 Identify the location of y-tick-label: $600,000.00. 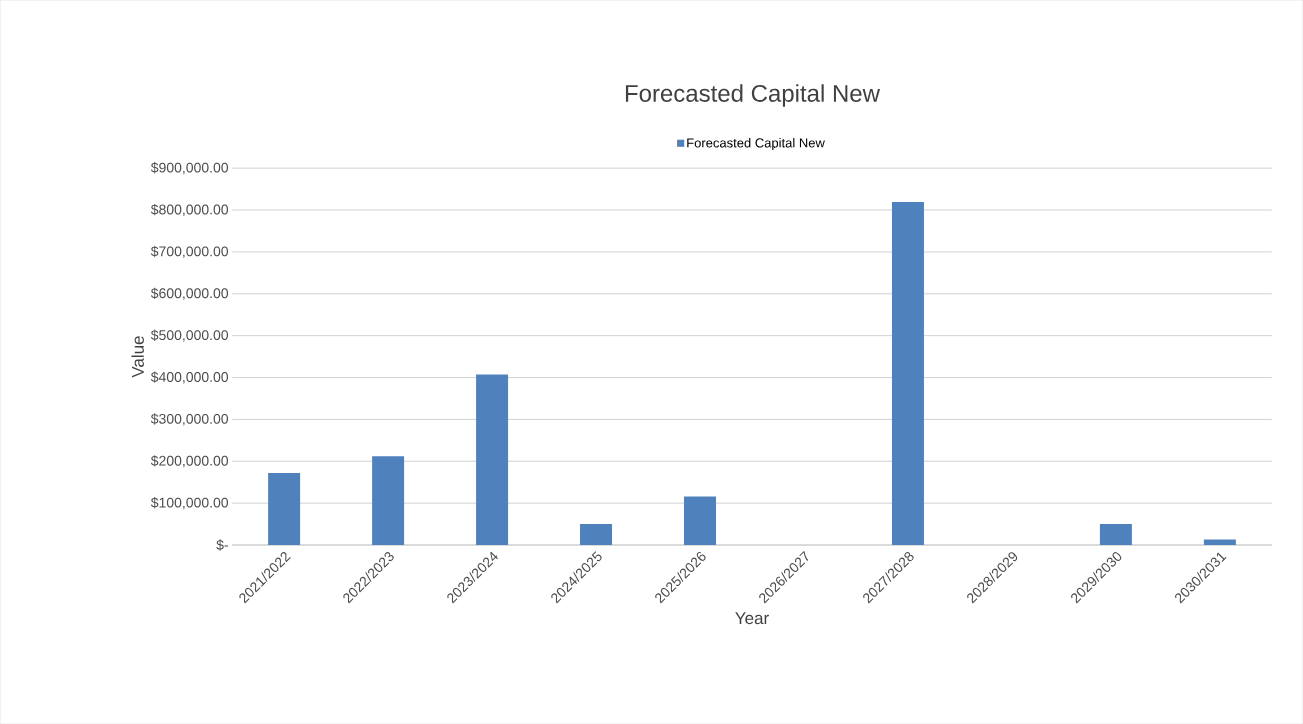
(189, 293).